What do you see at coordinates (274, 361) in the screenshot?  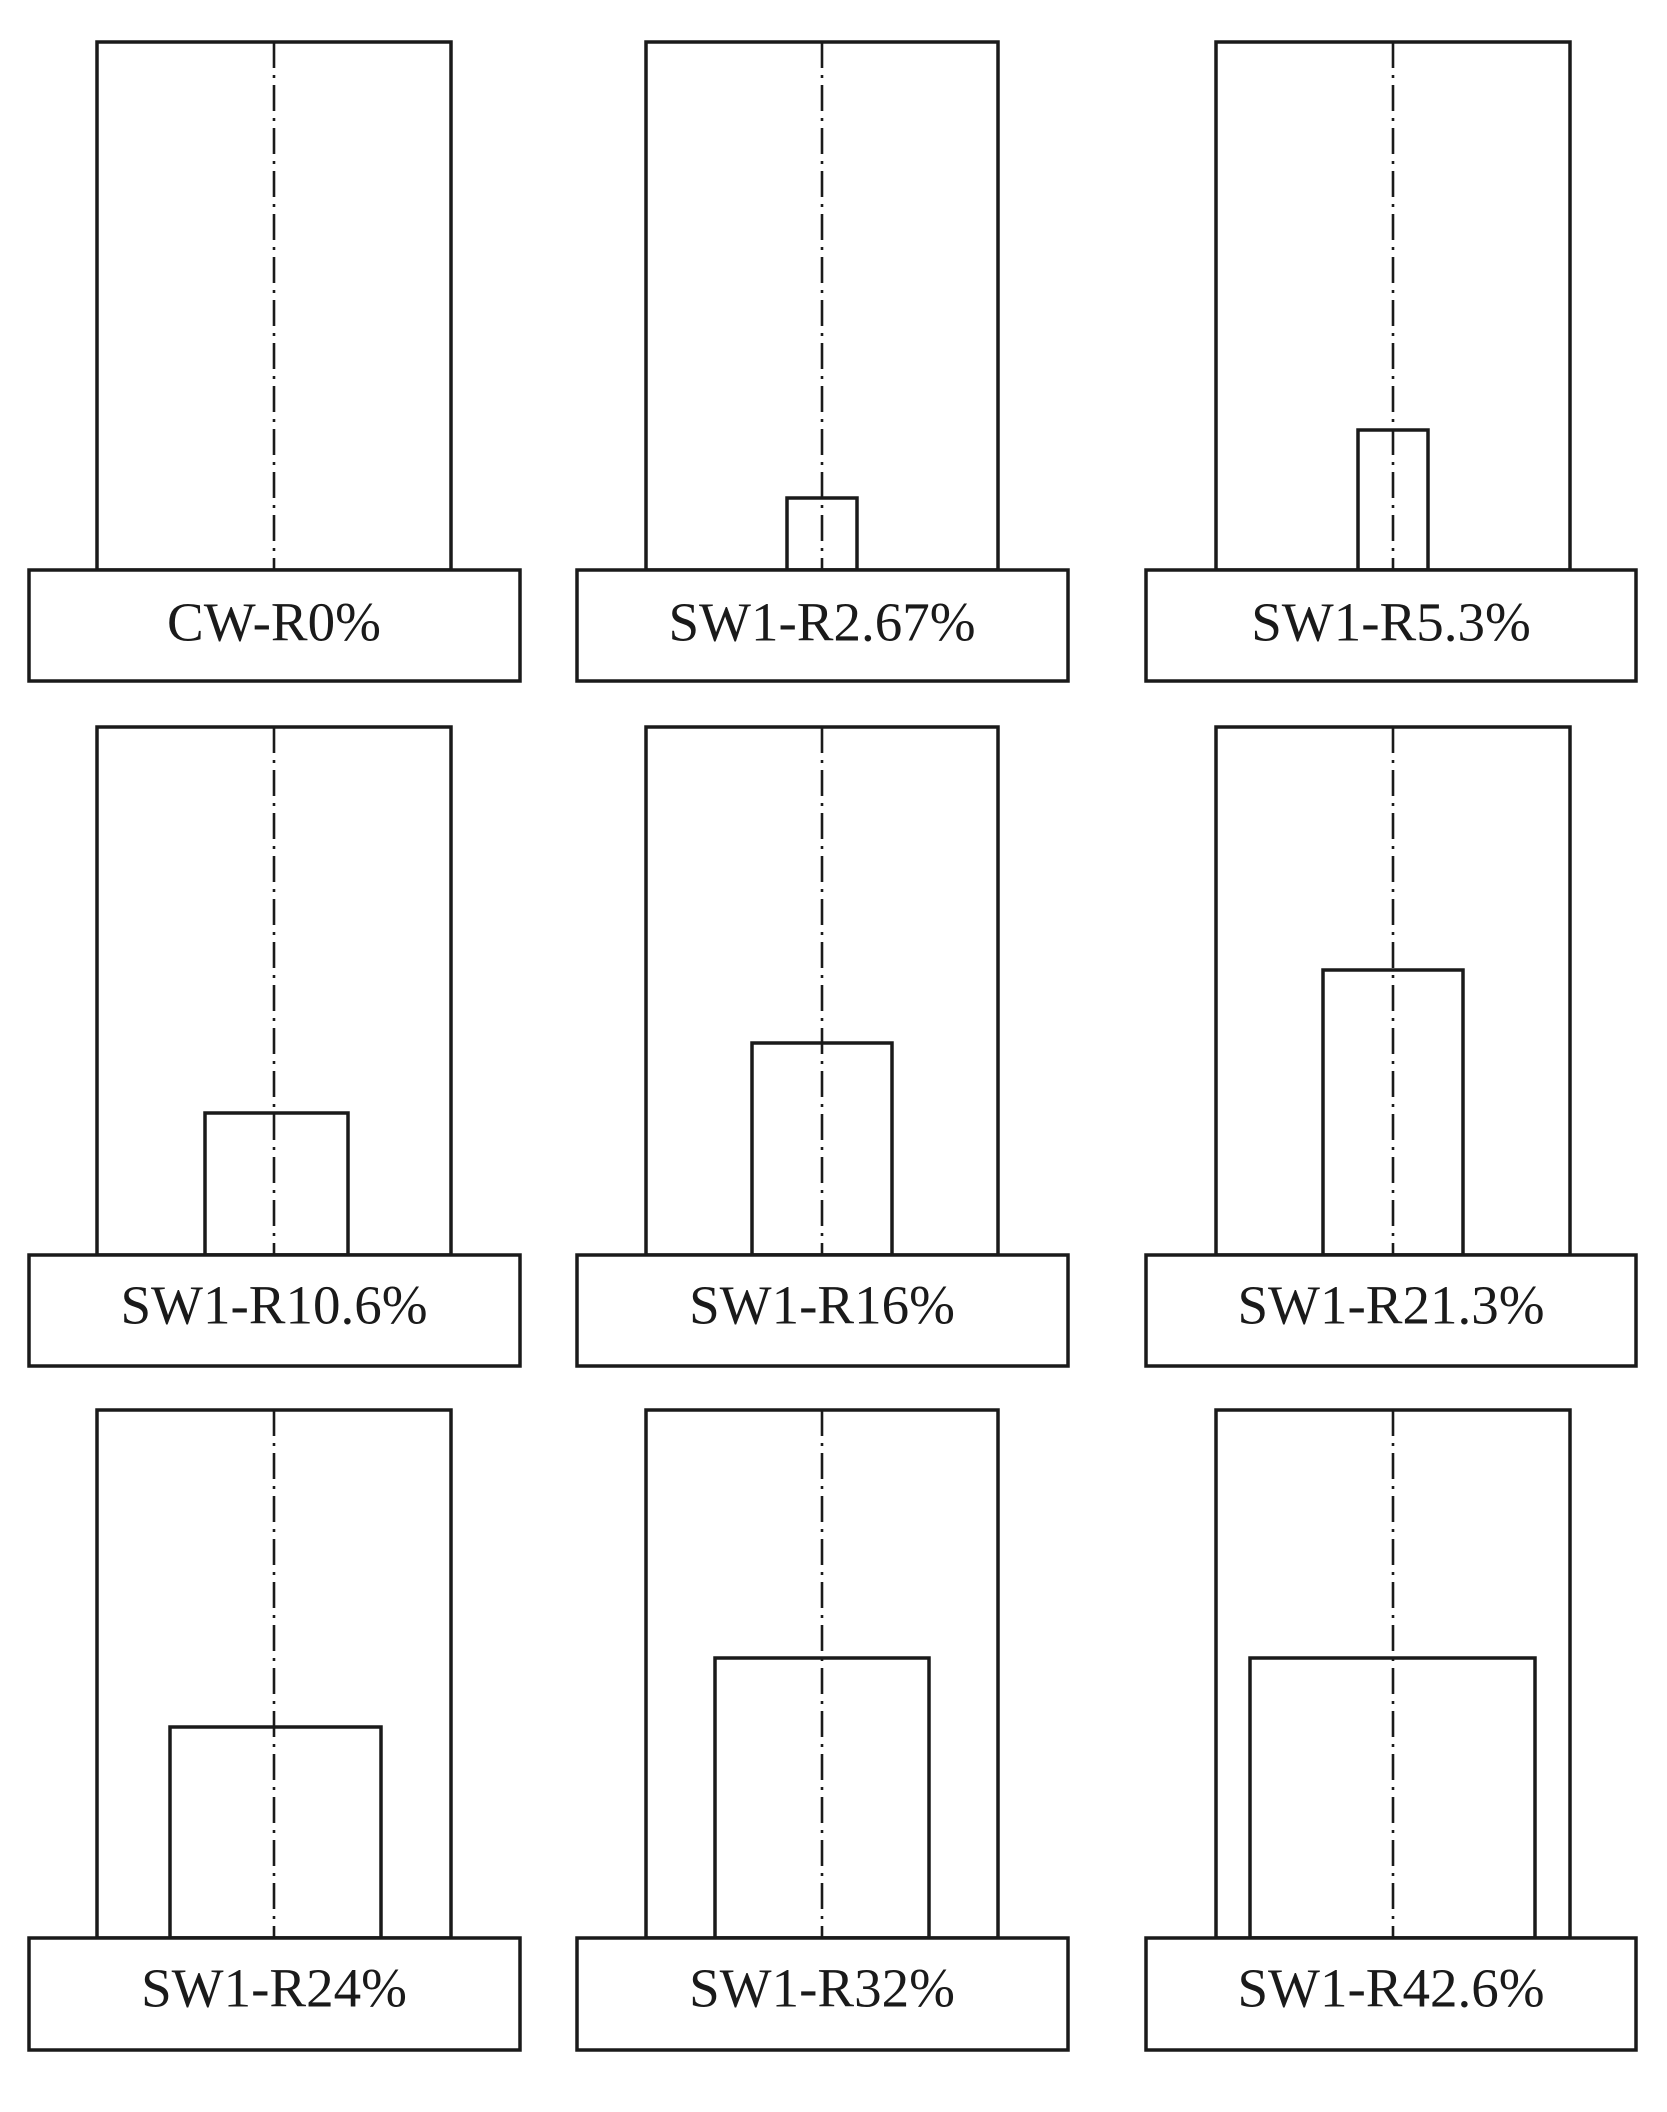 I see `specimen-panel-1: CW-R0%` at bounding box center [274, 361].